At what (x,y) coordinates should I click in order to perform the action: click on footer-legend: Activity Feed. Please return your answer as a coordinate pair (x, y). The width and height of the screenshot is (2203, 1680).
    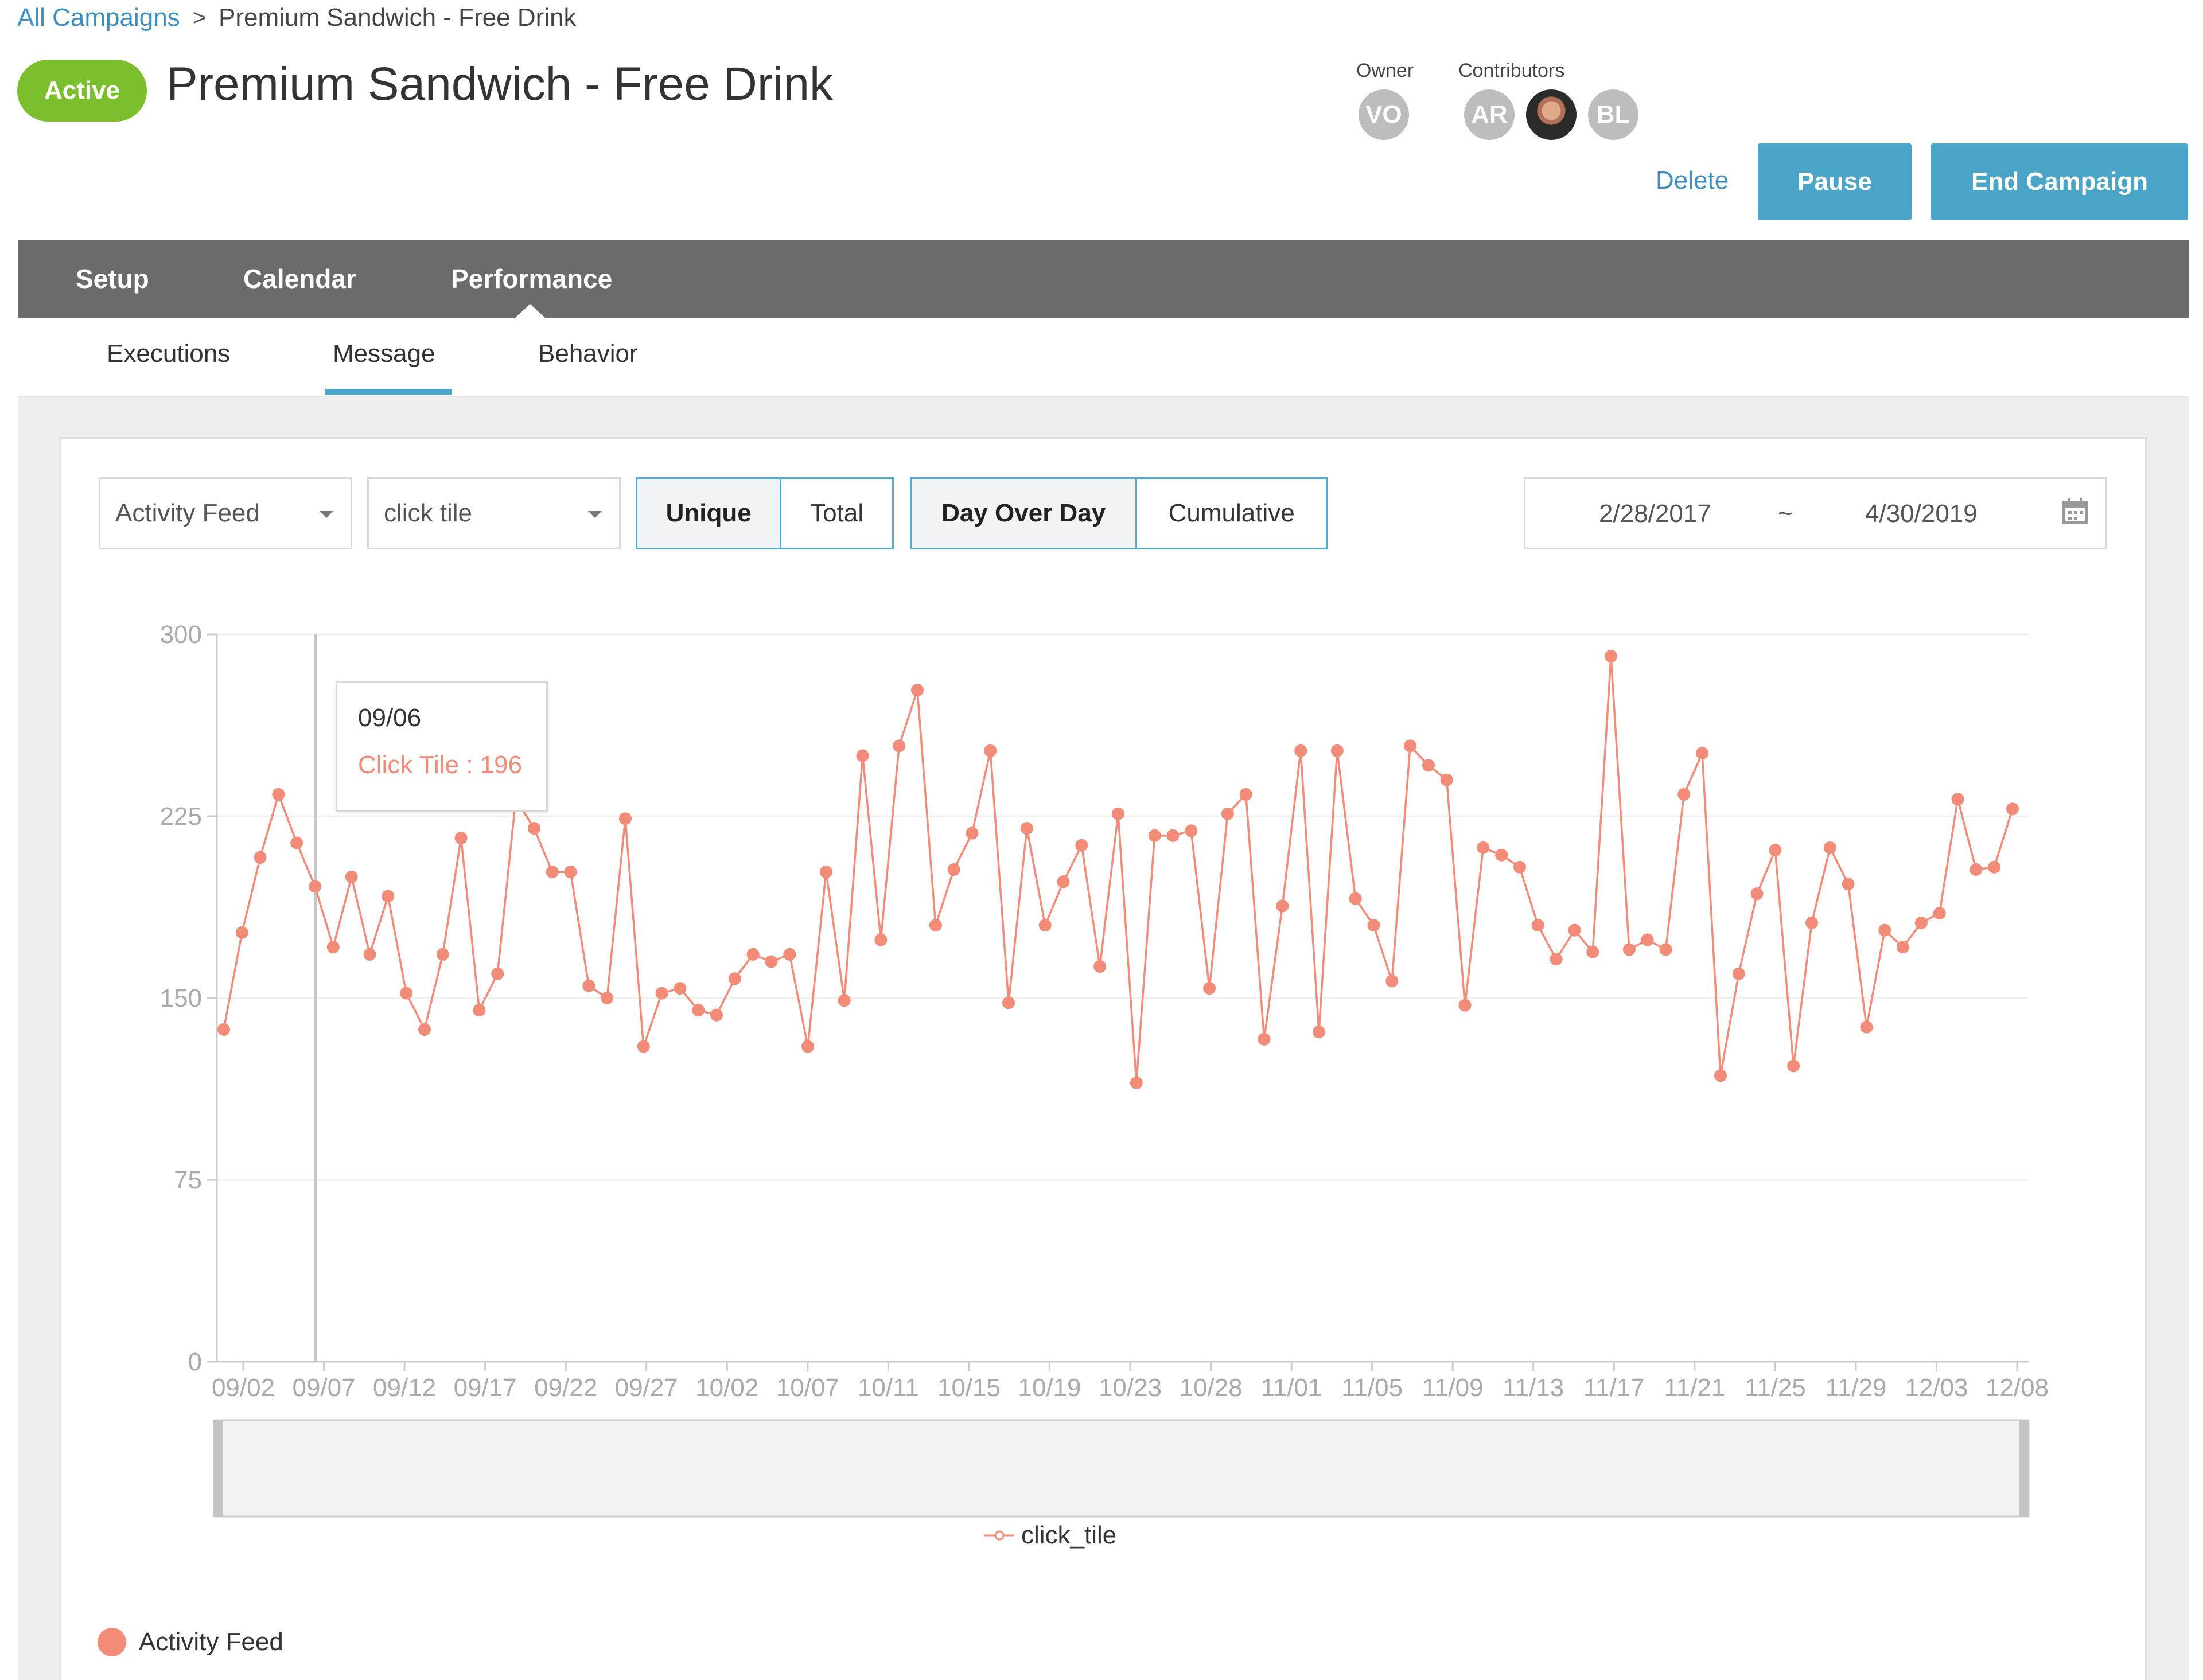
    Looking at the image, I should click on (190, 1642).